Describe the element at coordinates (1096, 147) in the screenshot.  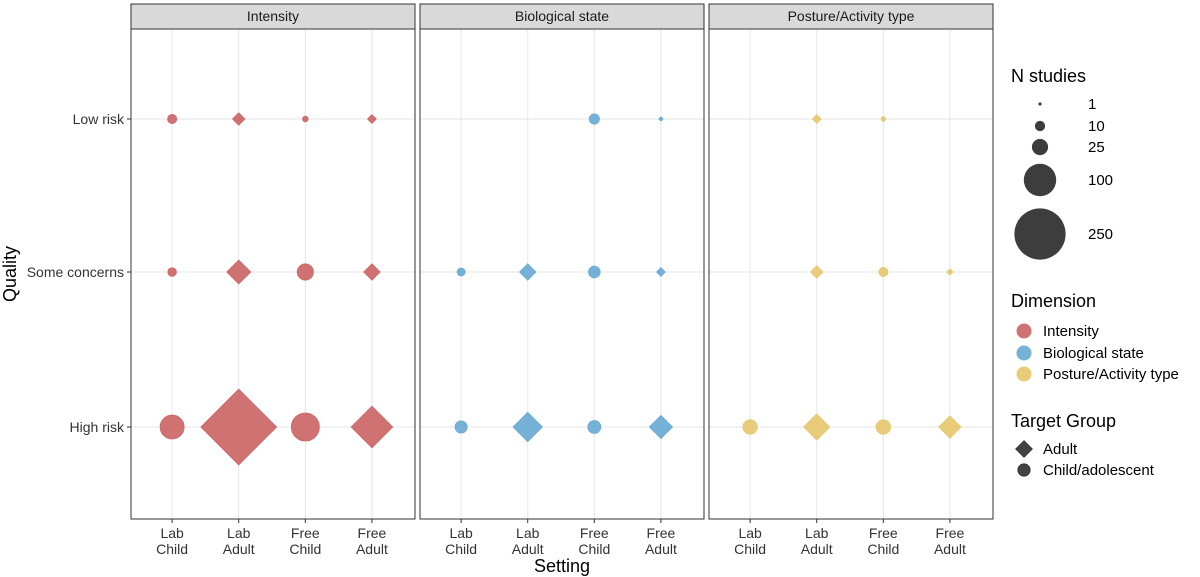
I see `legend-size-label: 25` at that location.